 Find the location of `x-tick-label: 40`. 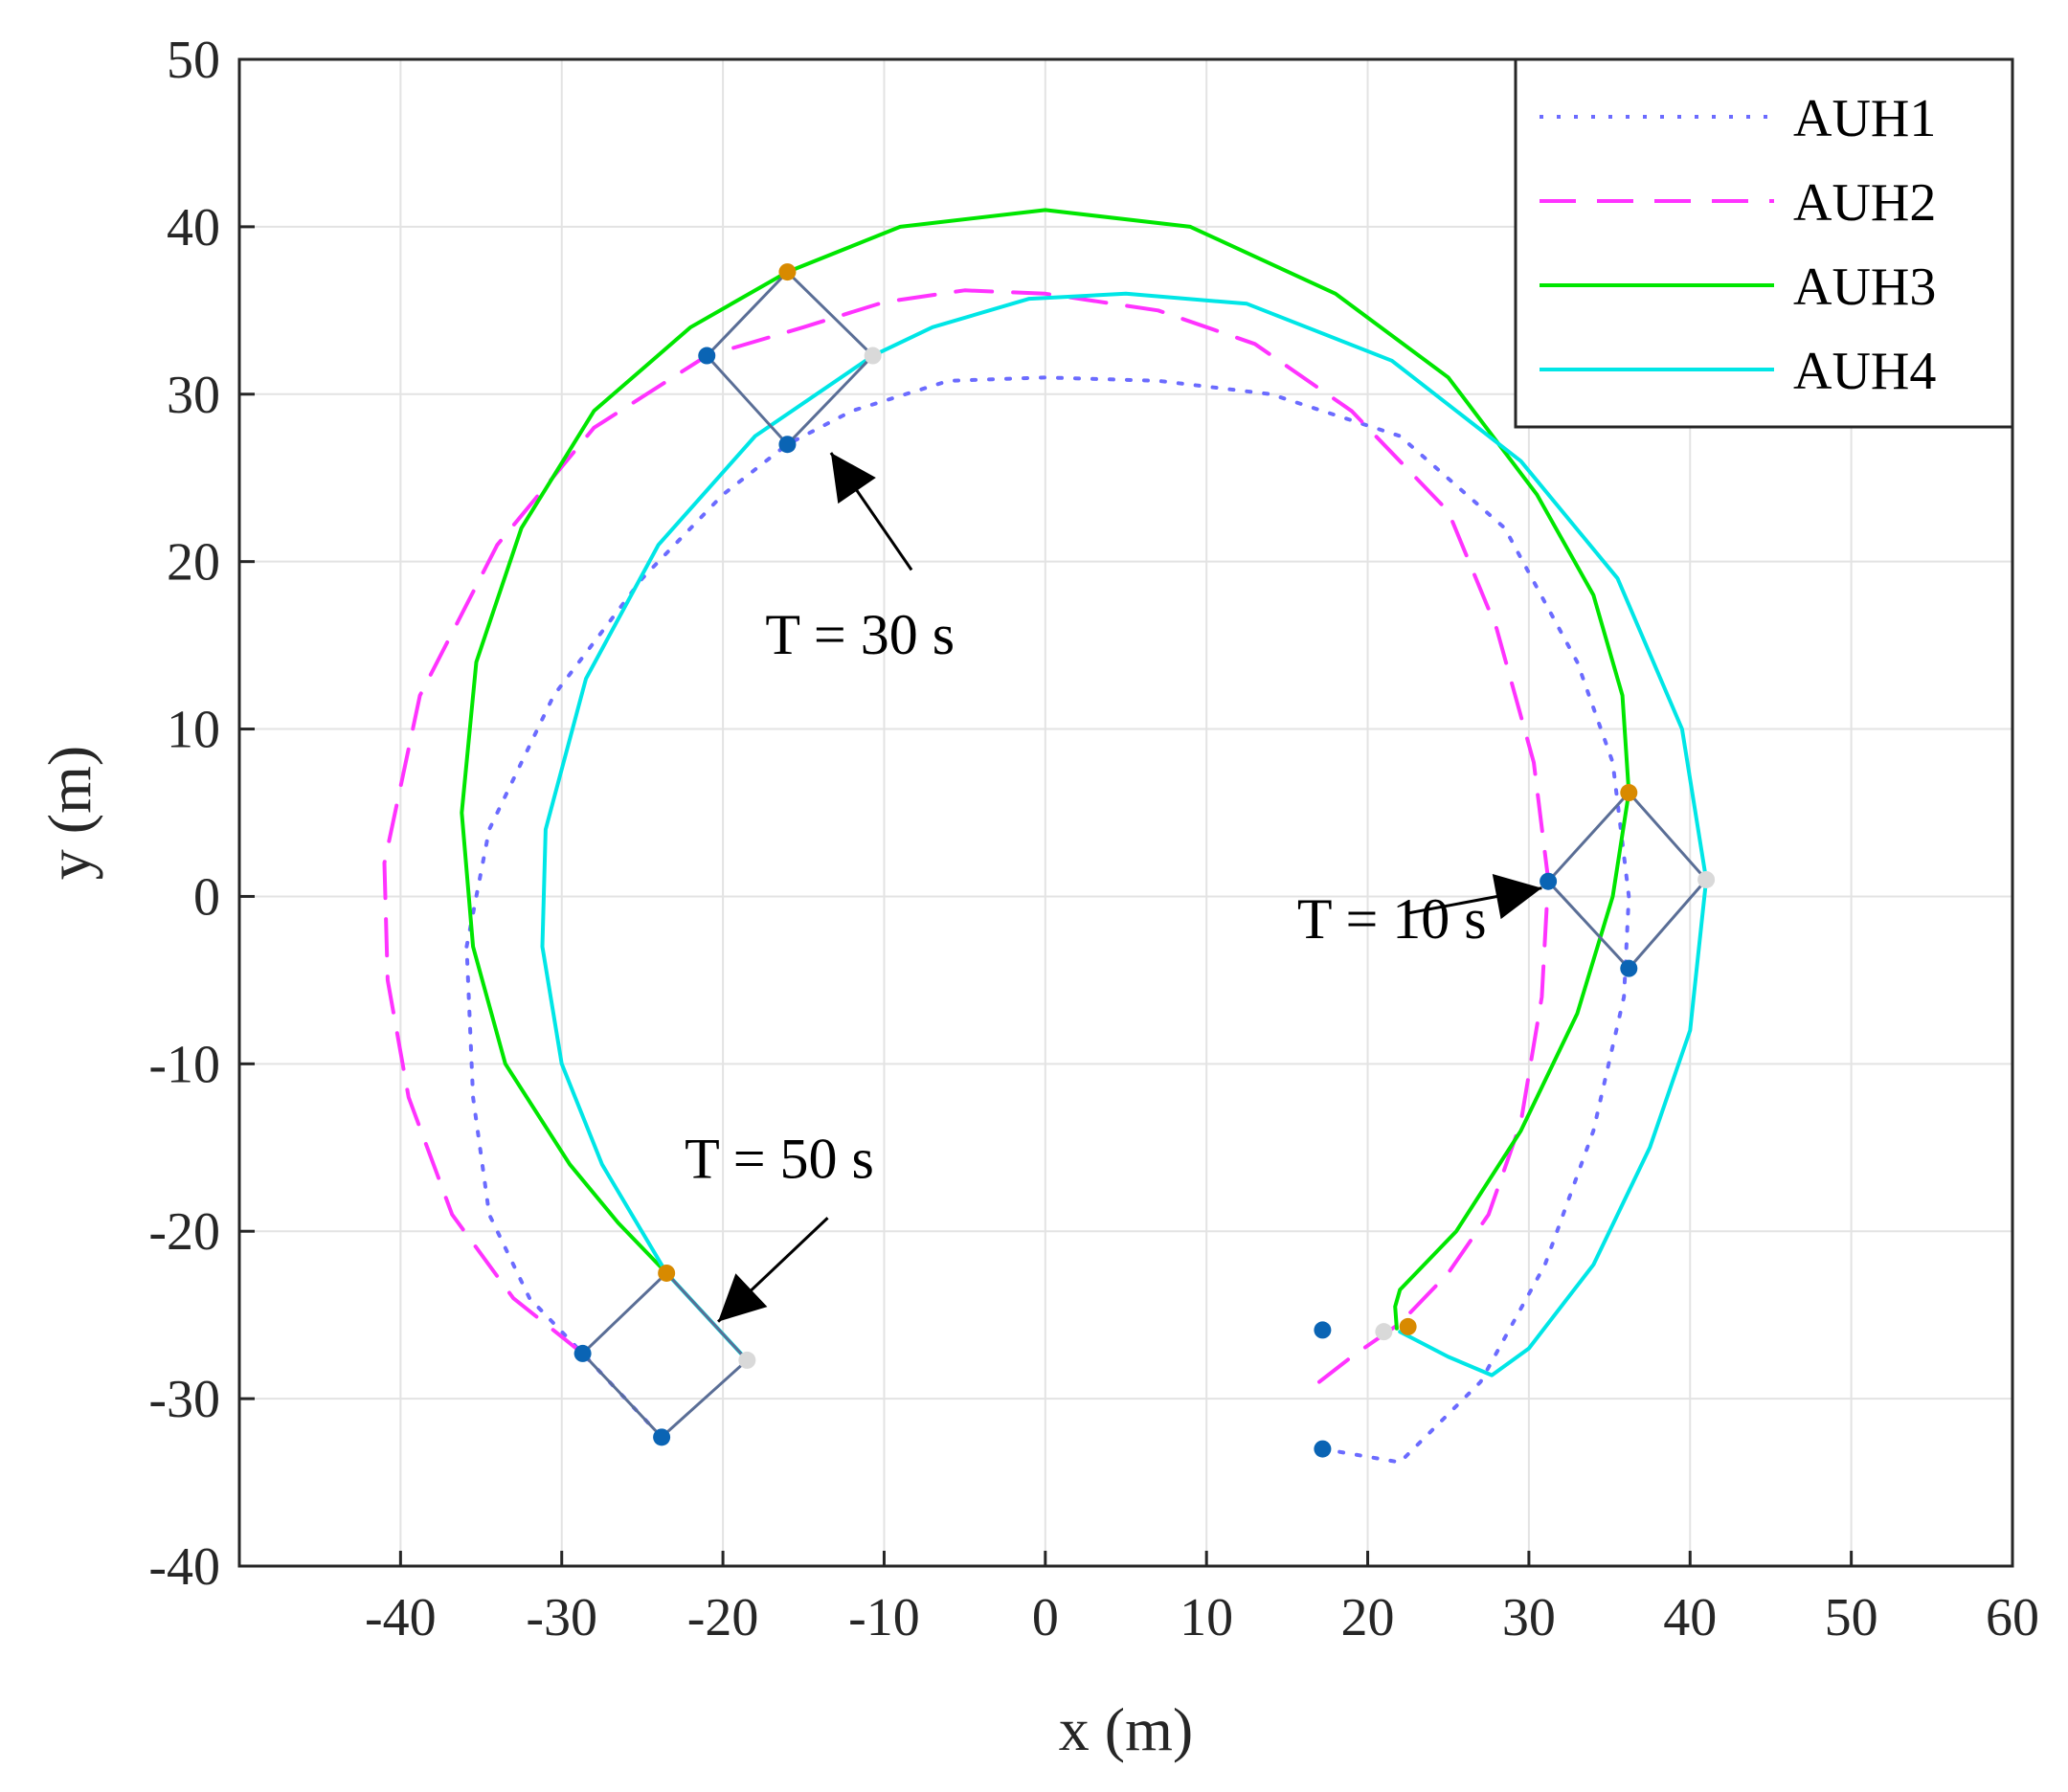

x-tick-label: 40 is located at coordinates (1690, 1618).